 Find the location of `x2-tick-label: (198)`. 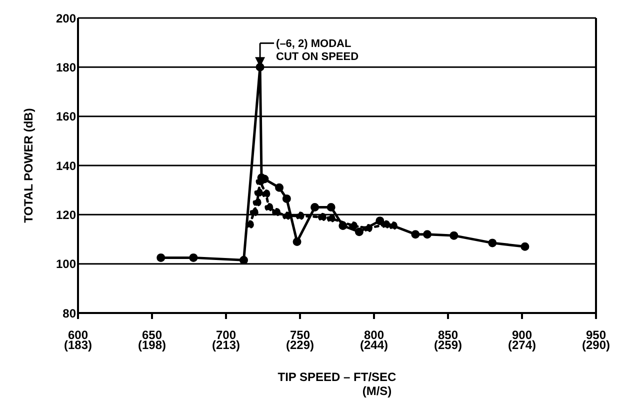

x2-tick-label: (198) is located at coordinates (152, 345).